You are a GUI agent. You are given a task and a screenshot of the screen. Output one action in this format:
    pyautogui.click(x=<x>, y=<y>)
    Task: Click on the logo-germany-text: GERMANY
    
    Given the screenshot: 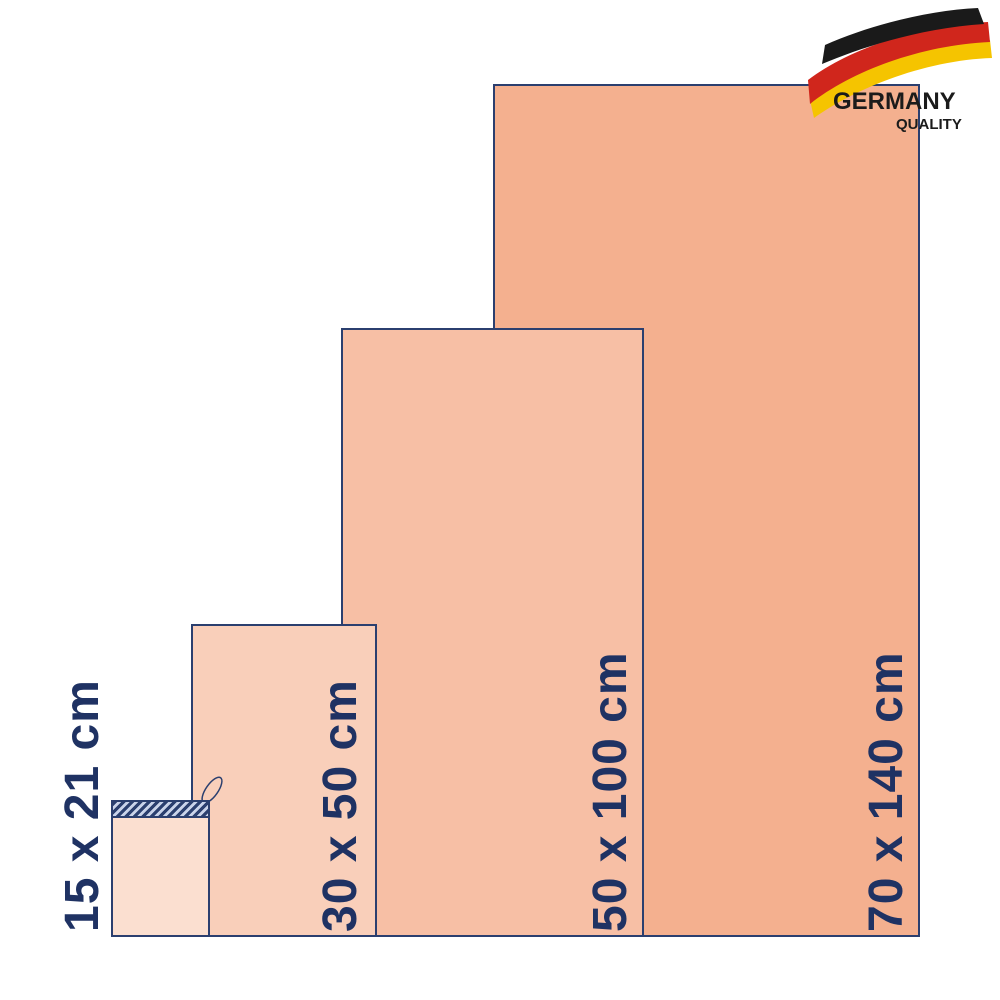 What is the action you would take?
    pyautogui.click(x=894, y=101)
    